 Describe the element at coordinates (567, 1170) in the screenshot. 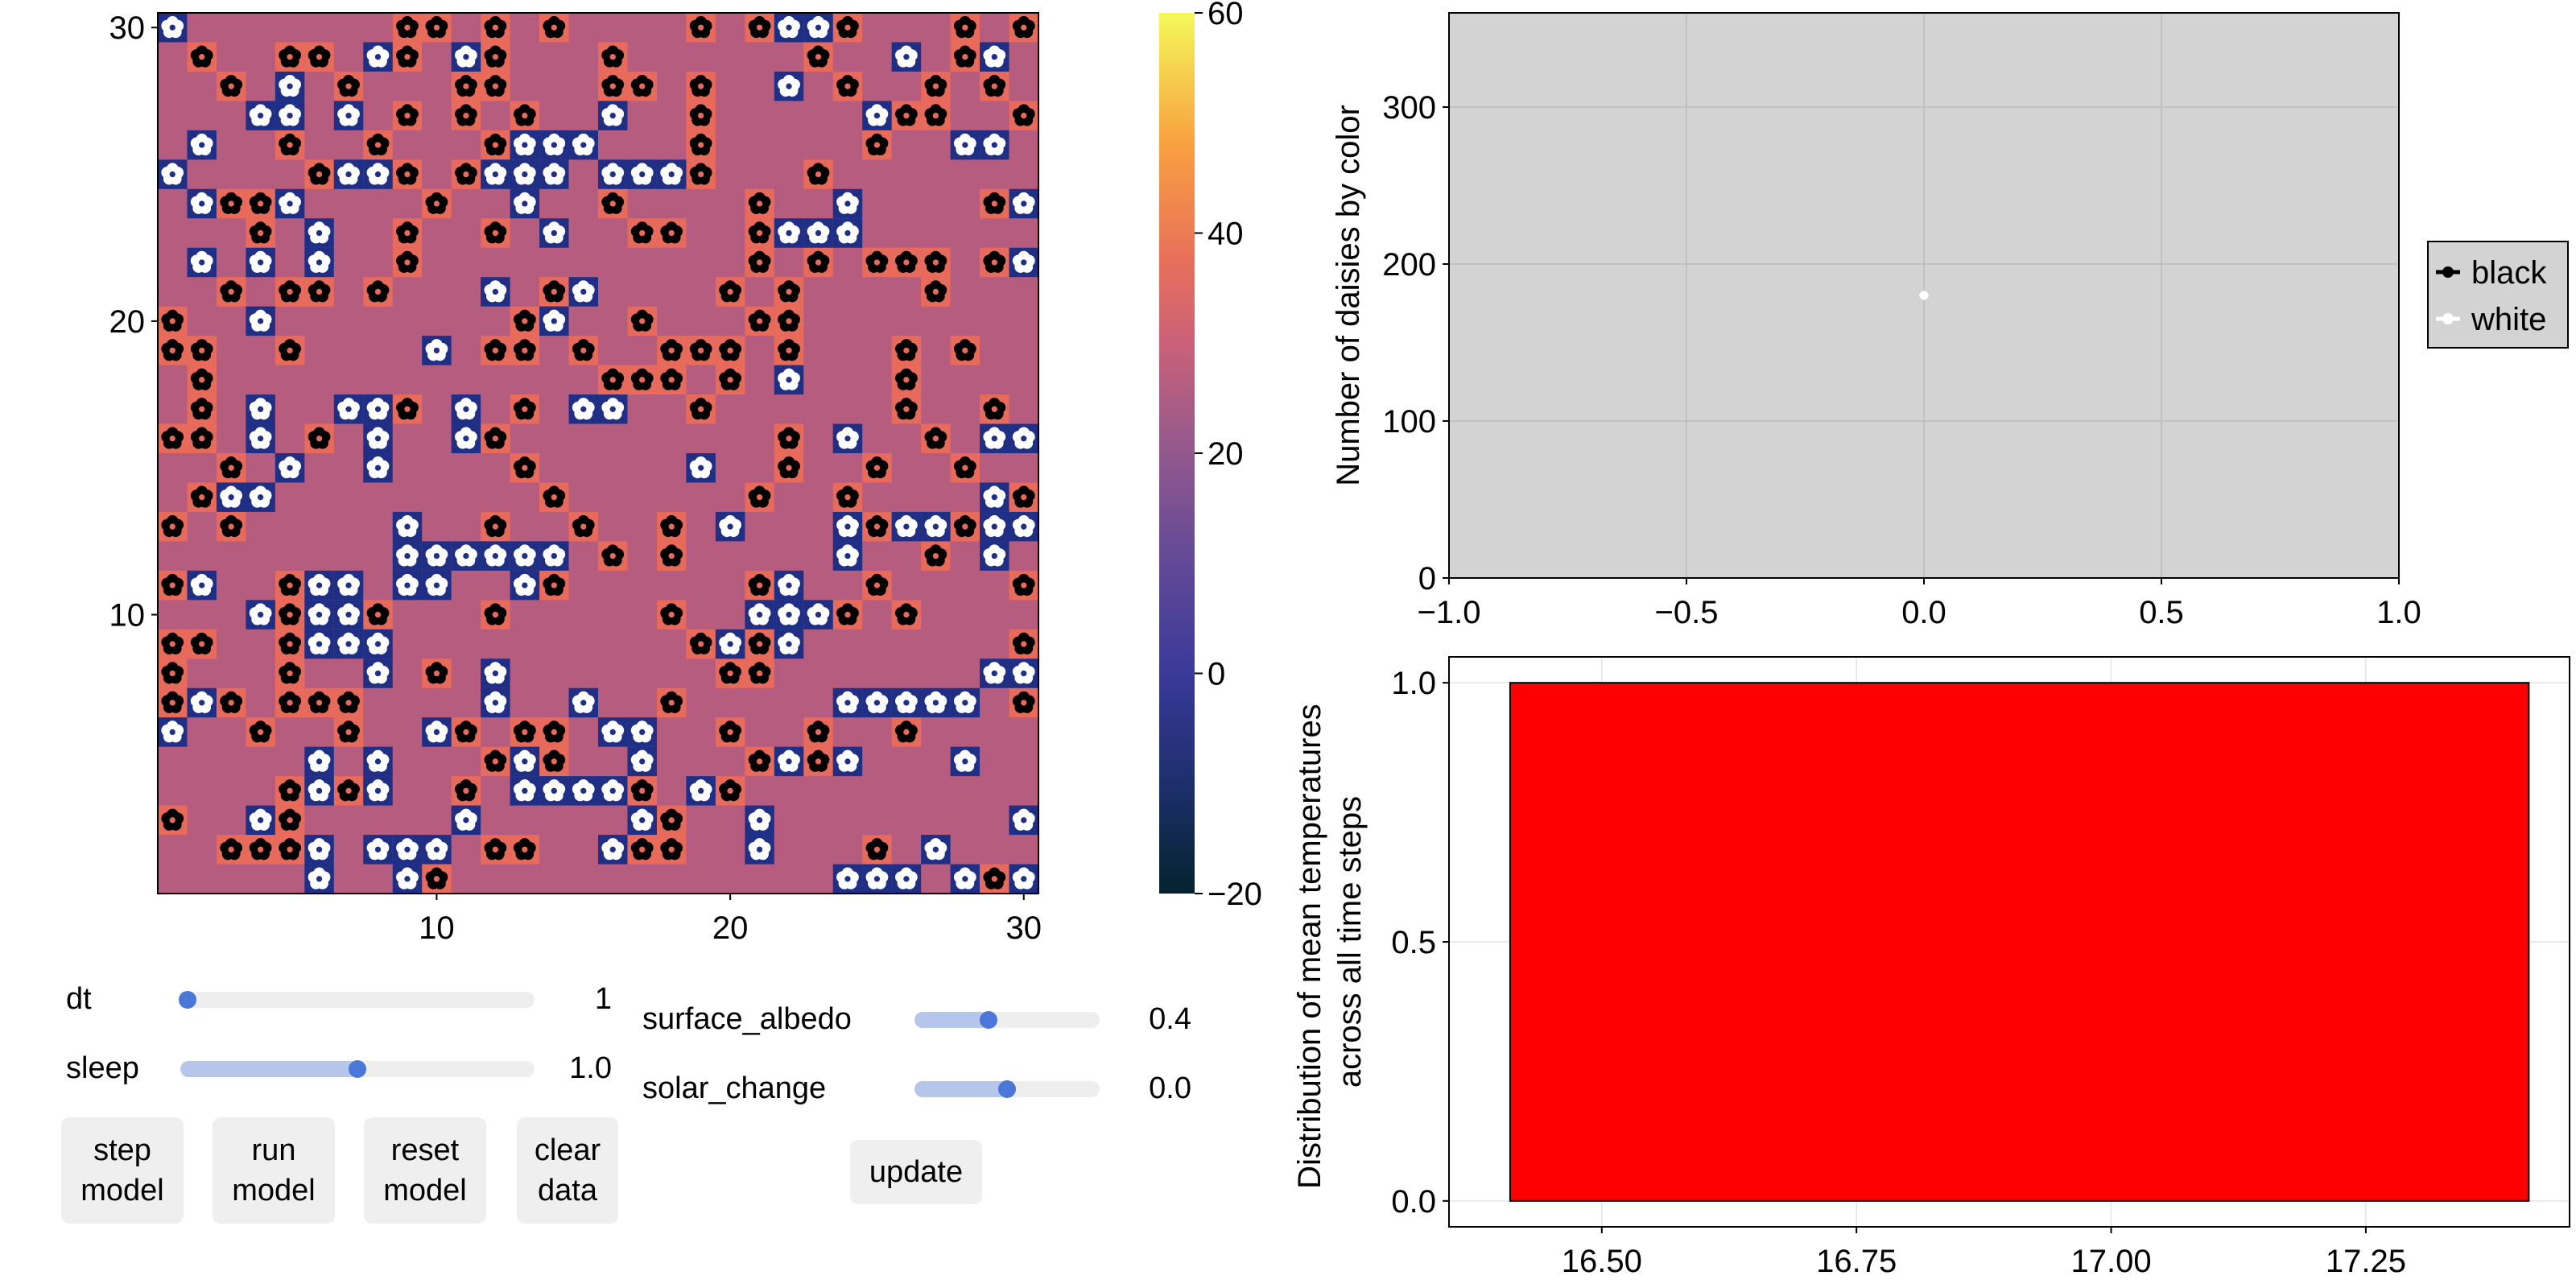

I see `clear-data-button: clear data` at that location.